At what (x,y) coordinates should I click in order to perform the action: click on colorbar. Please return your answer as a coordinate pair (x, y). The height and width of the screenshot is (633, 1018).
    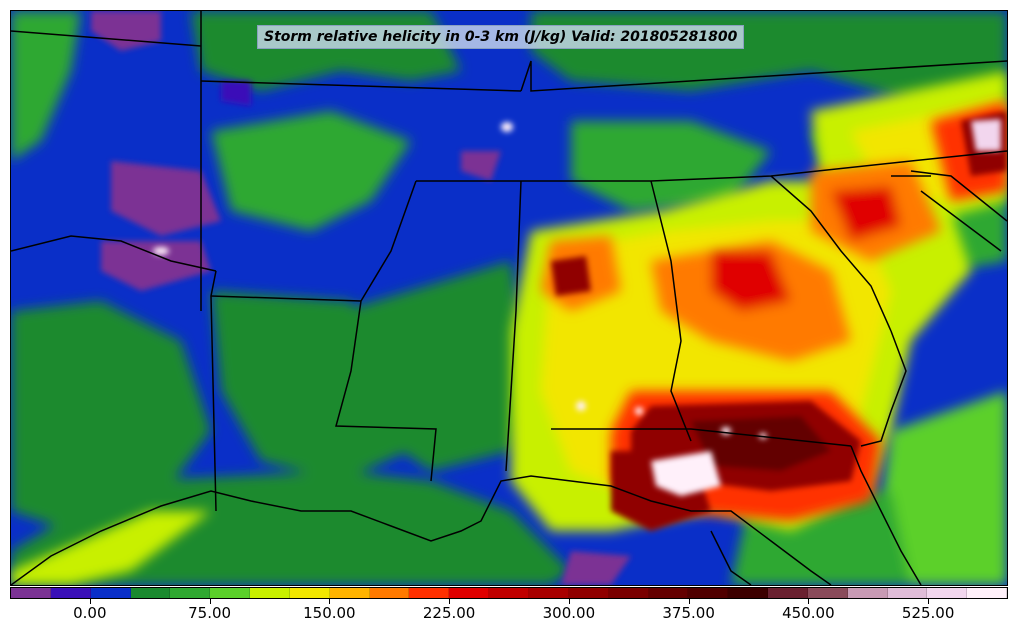
    Looking at the image, I should click on (509, 593).